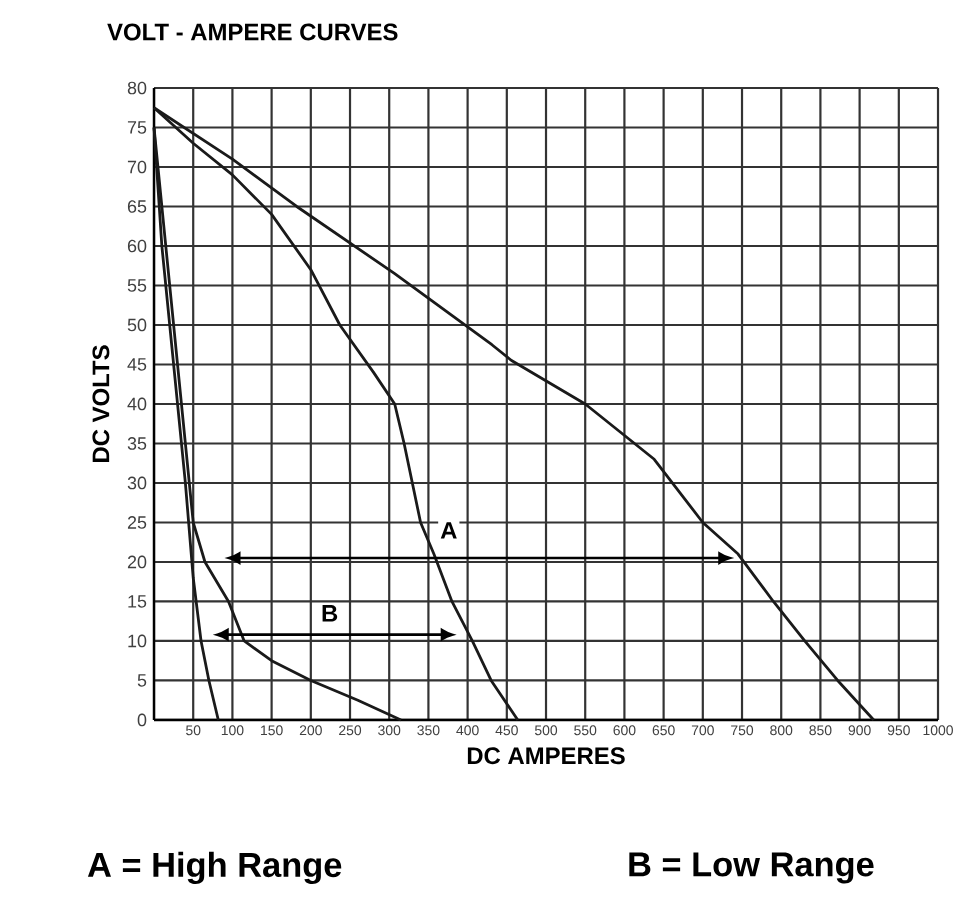 This screenshot has height=908, width=970. I want to click on chart-title: VOLT - AMPERE CURVES, so click(252, 32).